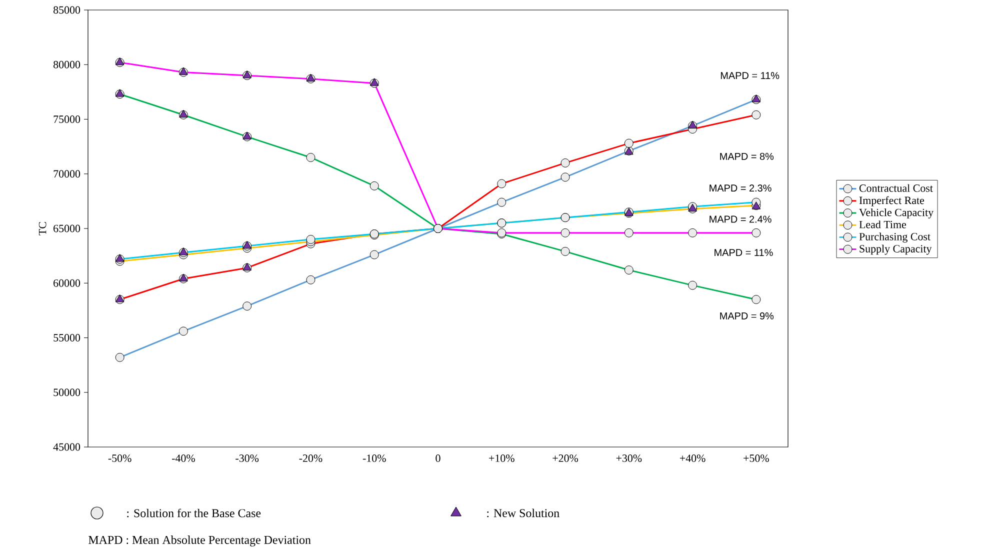 This screenshot has height=558, width=988. Describe the element at coordinates (747, 156) in the screenshot. I see `annotation: MAPD = 8%` at that location.